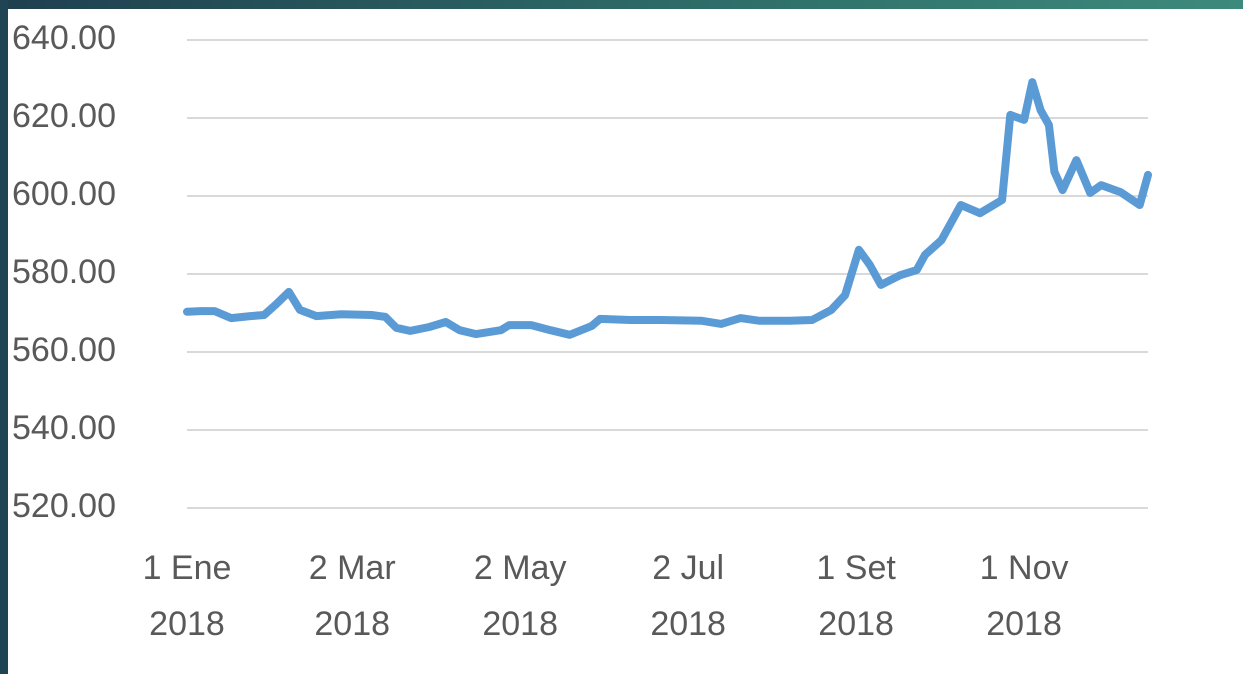 This screenshot has width=1243, height=674. Describe the element at coordinates (4, 337) in the screenshot. I see `left-bar` at that location.